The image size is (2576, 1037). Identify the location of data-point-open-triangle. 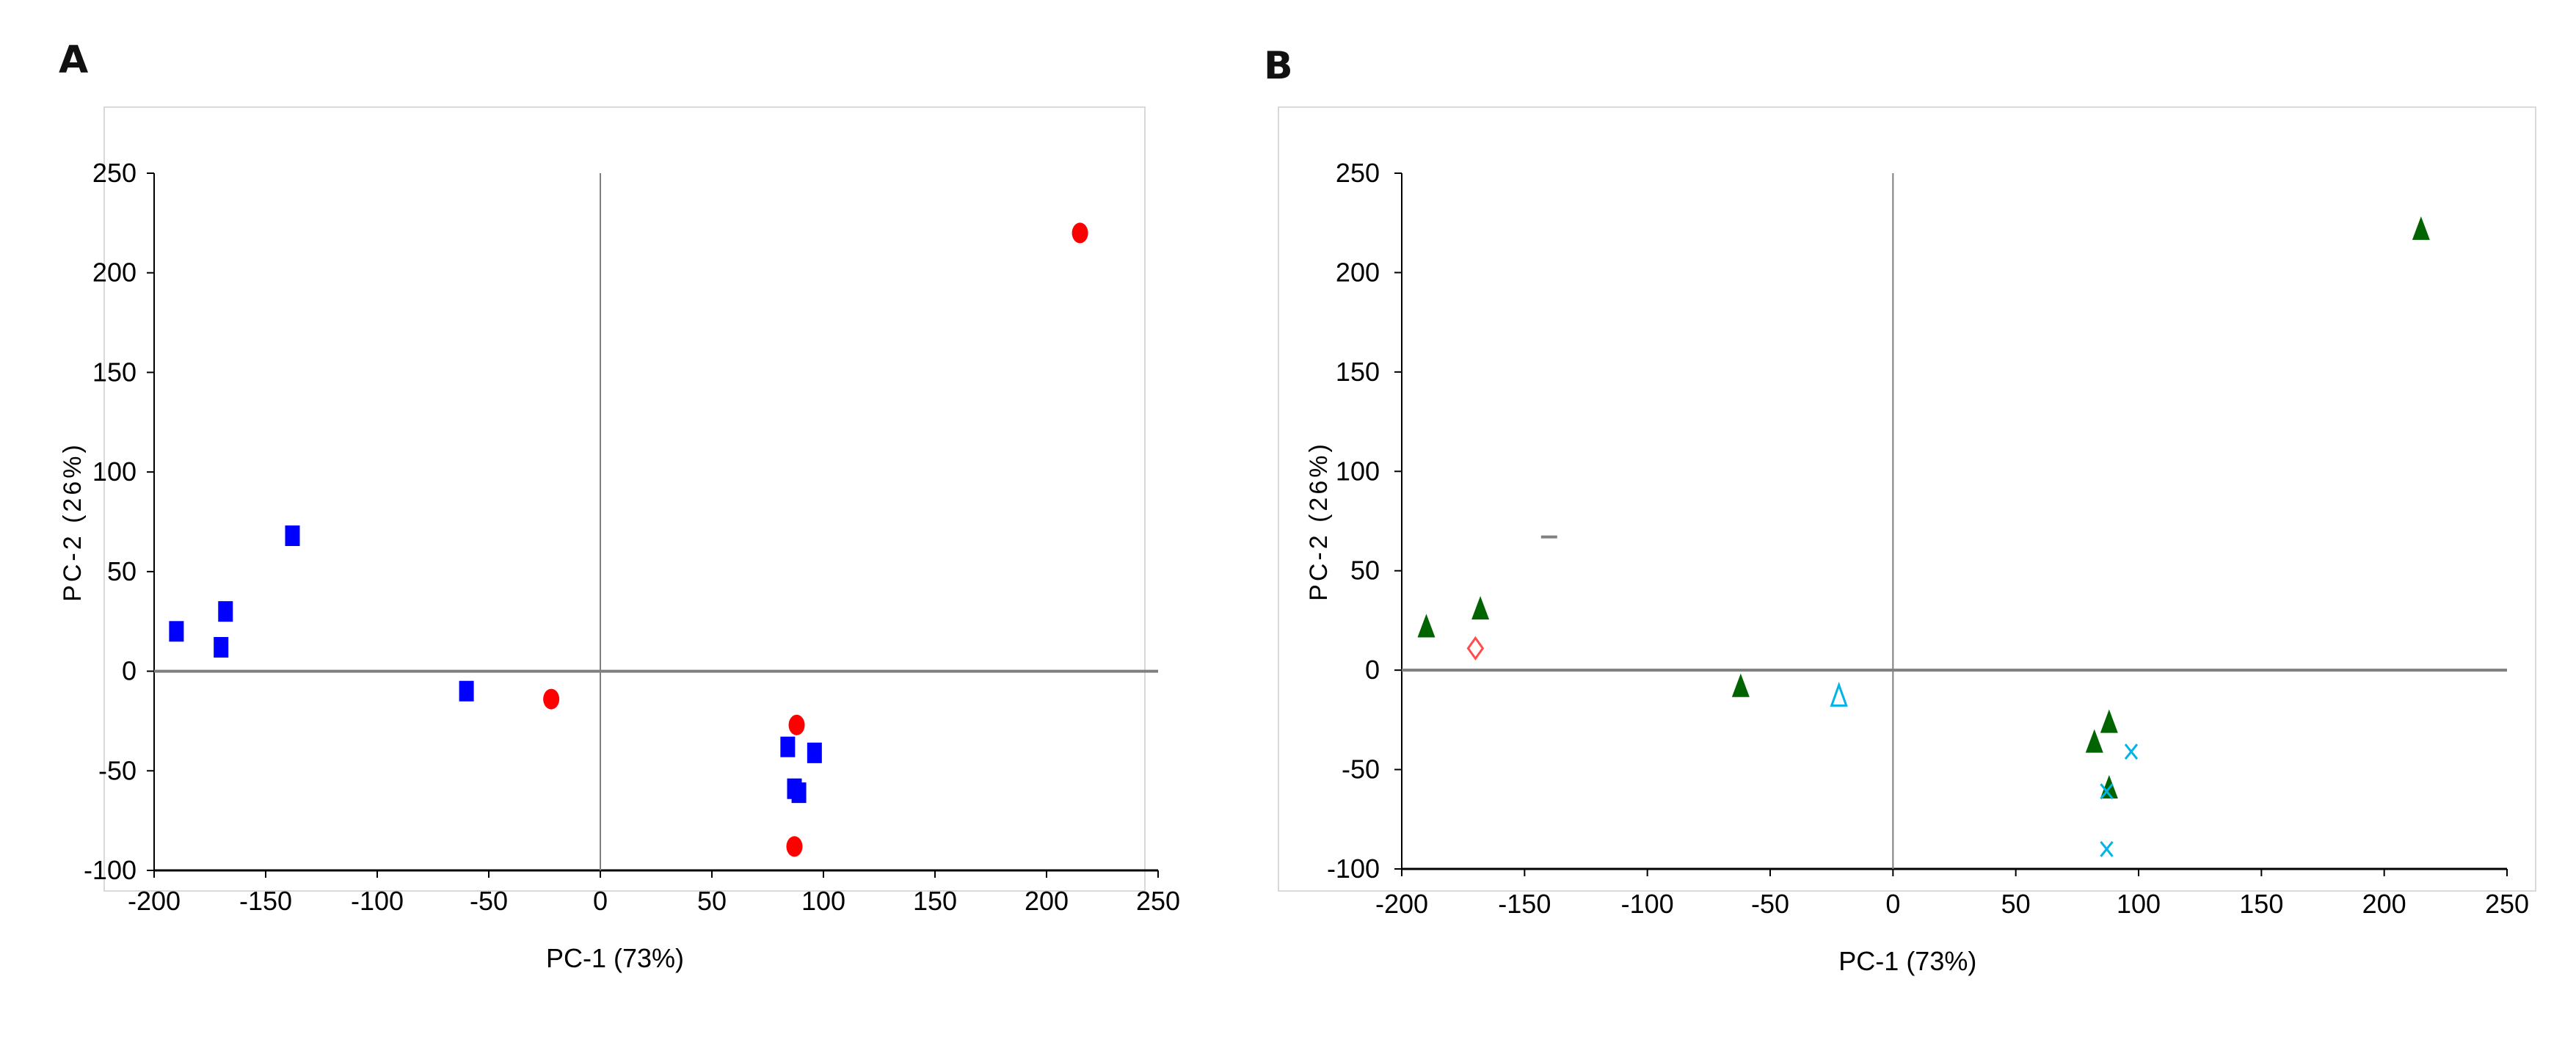
(1839, 694).